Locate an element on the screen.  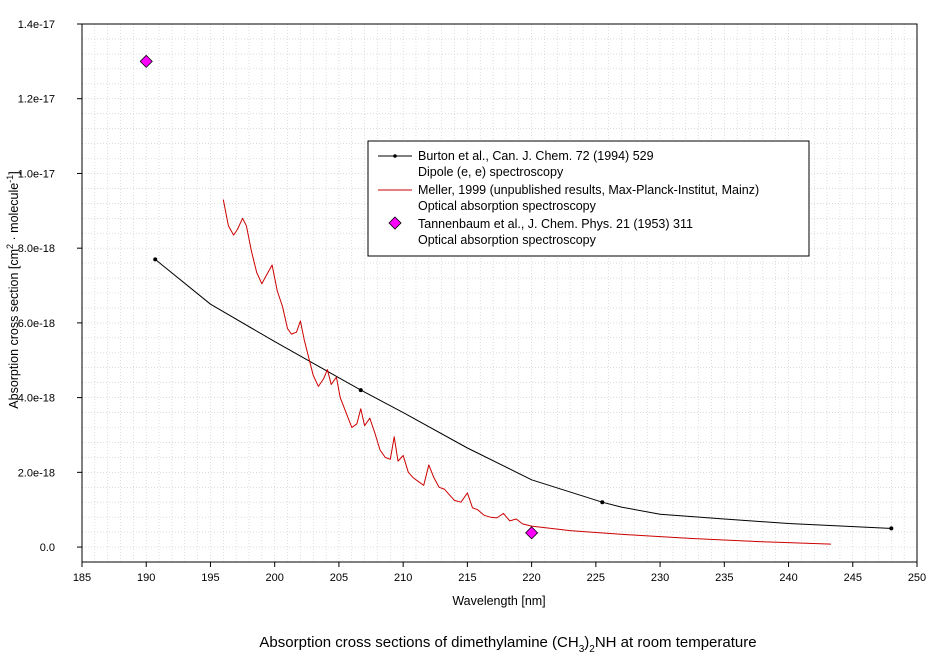
y-label-sup1: 2 is located at coordinates (10, 246).